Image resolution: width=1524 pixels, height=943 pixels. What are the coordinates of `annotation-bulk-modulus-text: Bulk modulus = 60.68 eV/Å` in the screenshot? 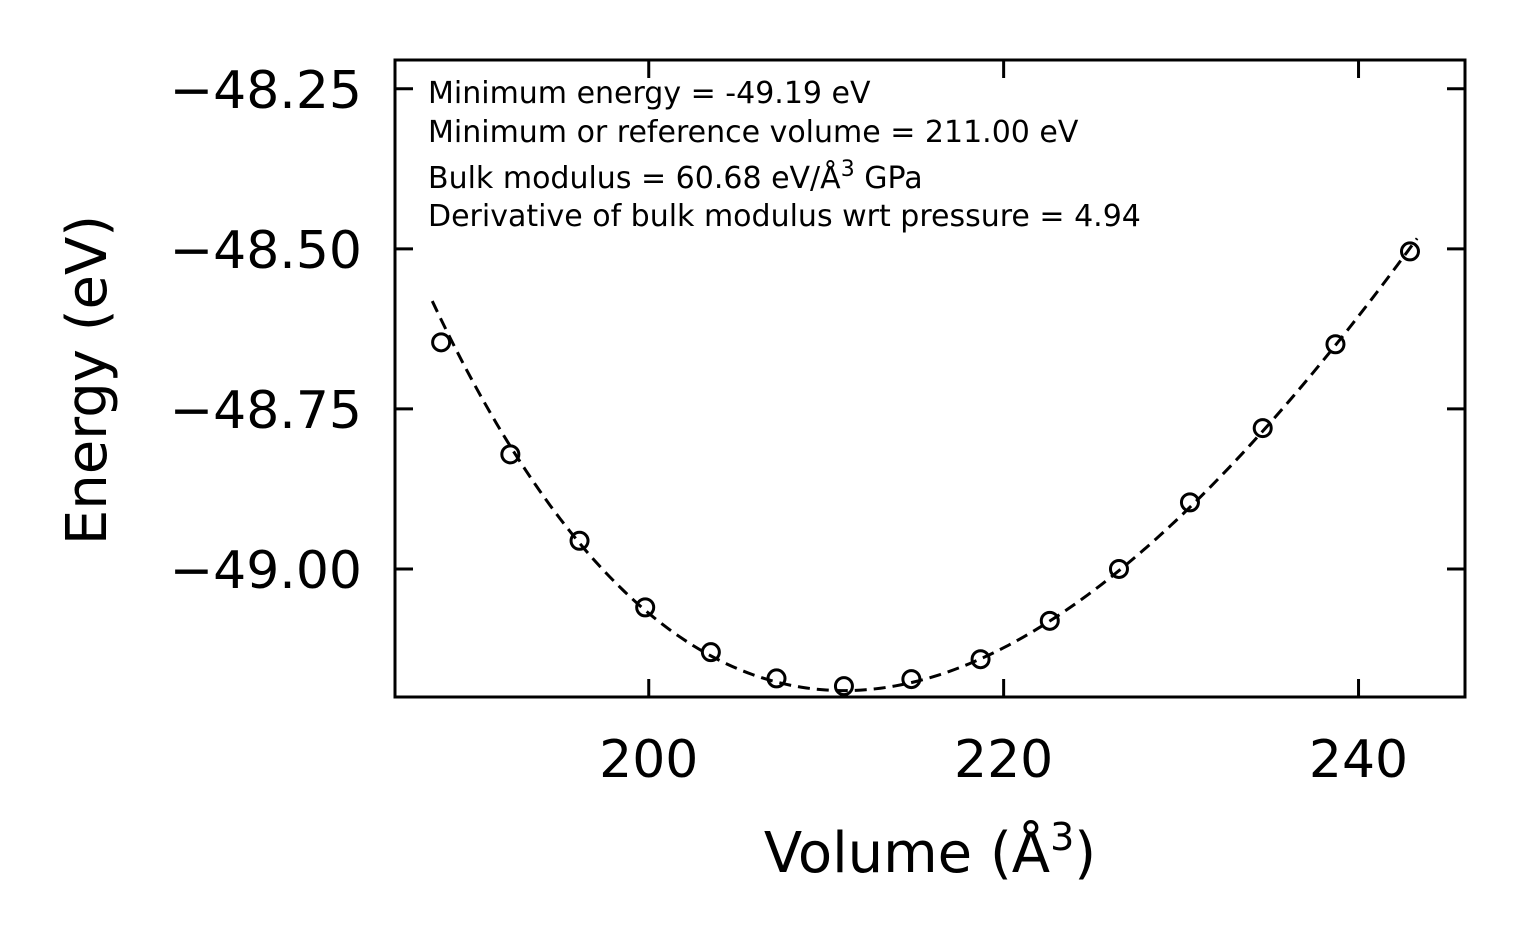 It's located at (634, 178).